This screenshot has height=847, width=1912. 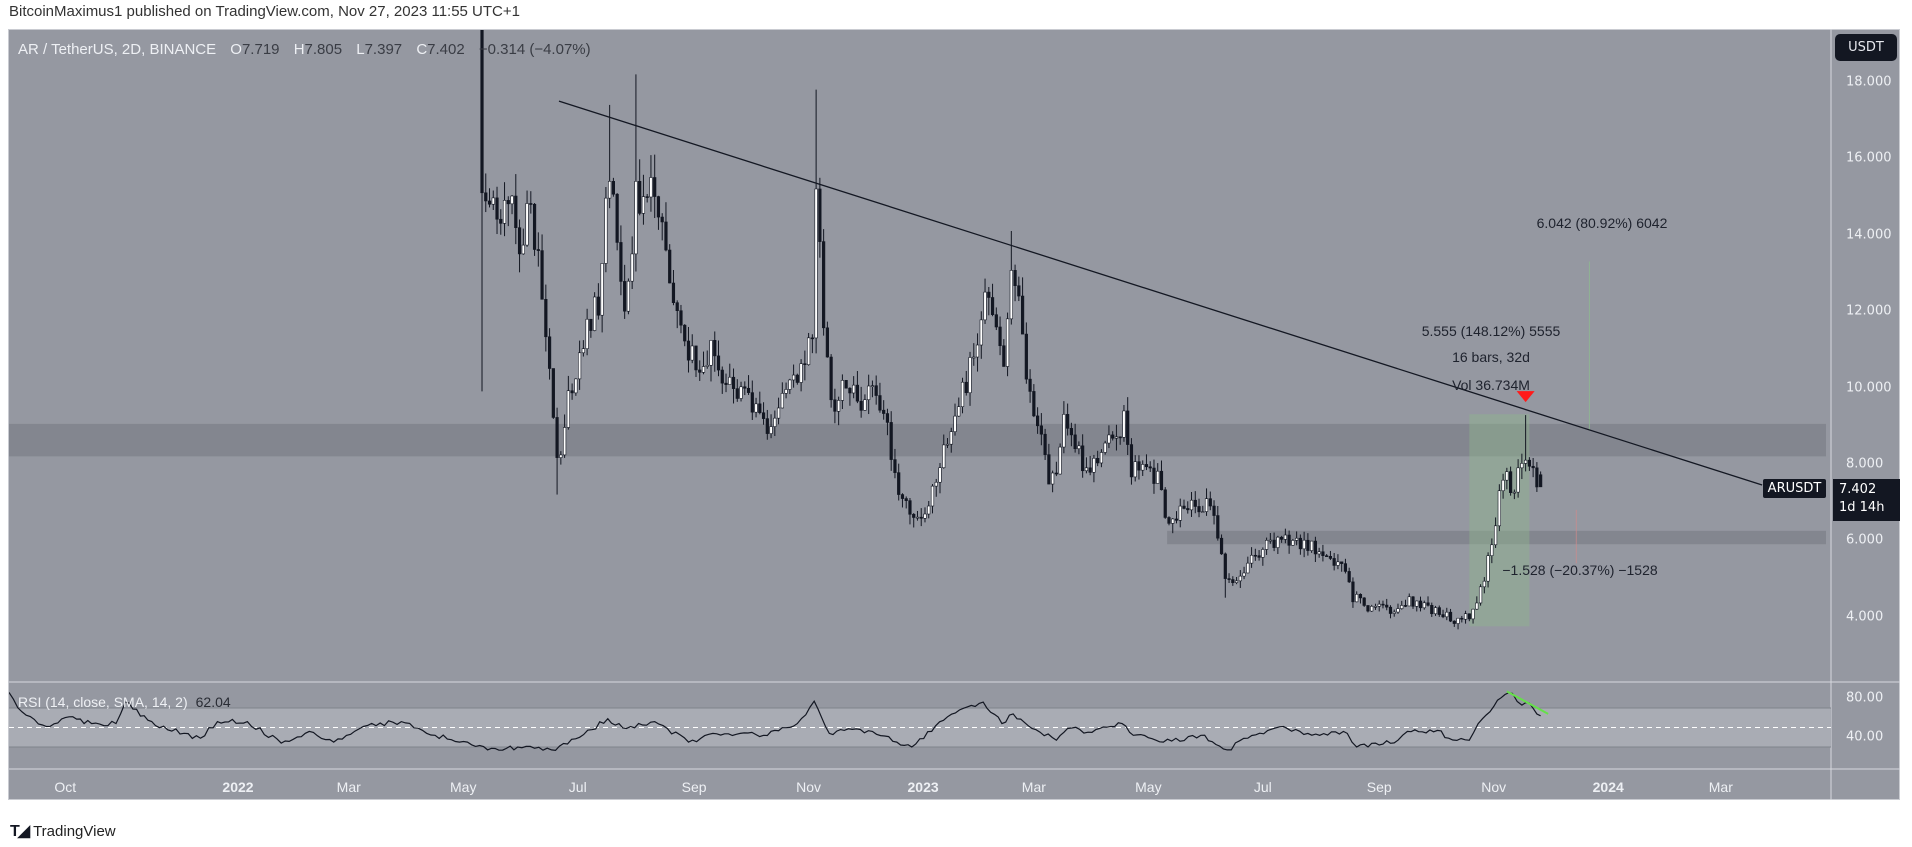 I want to click on time-axis-label: Oct, so click(x=65, y=787).